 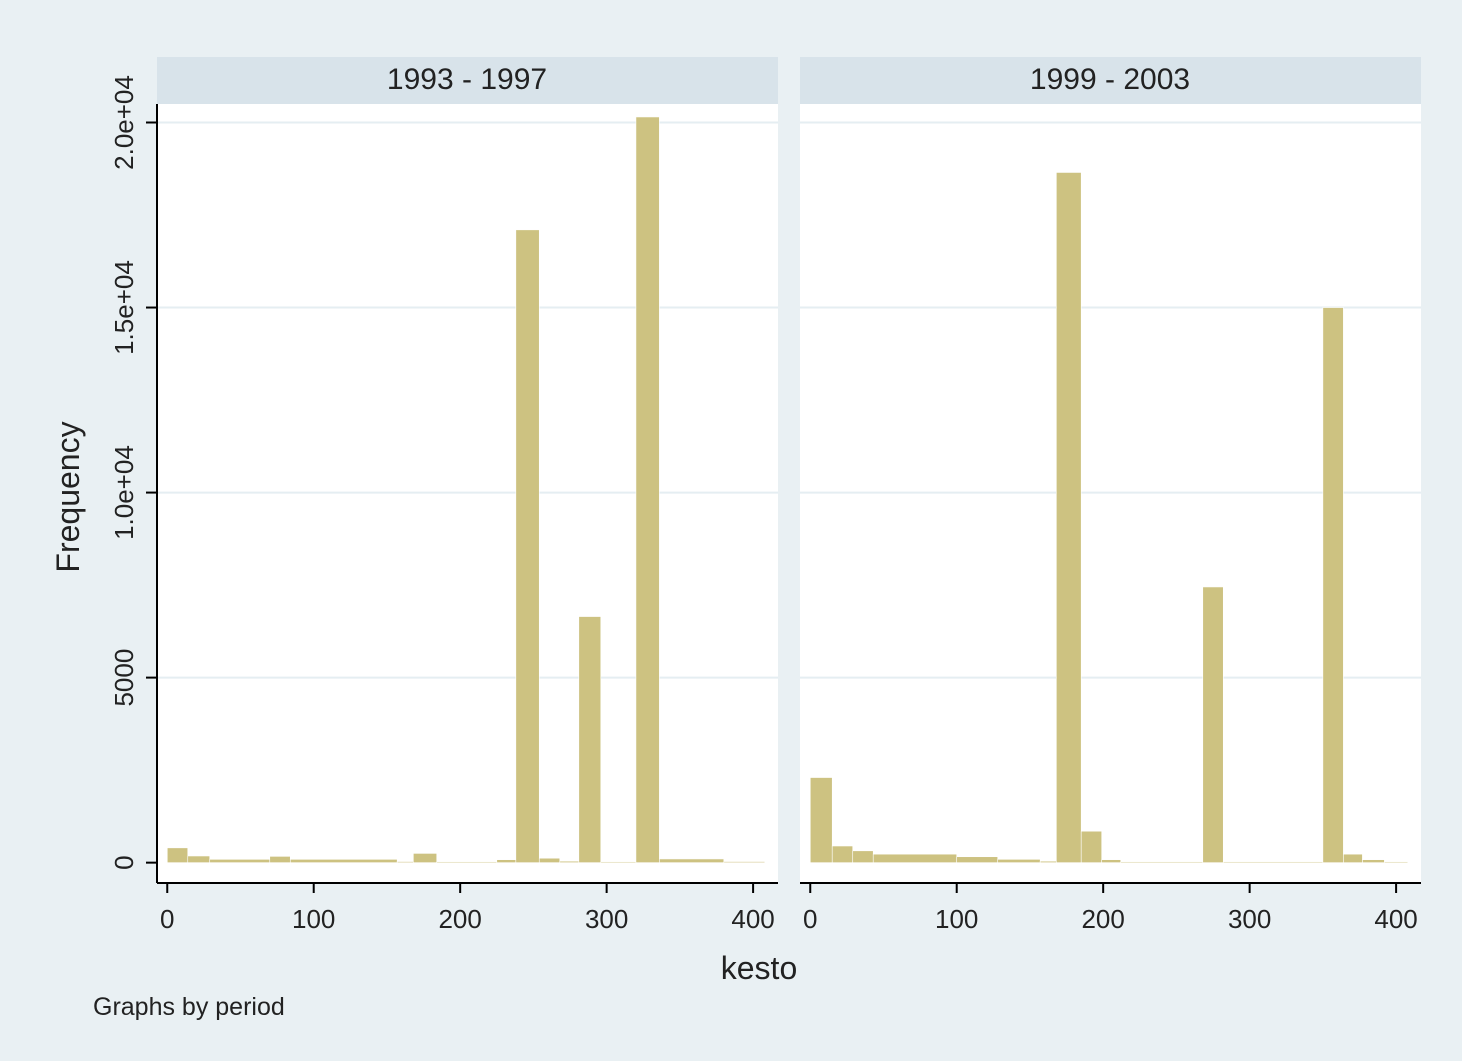 What do you see at coordinates (759, 968) in the screenshot?
I see `x-axis-label: kesto` at bounding box center [759, 968].